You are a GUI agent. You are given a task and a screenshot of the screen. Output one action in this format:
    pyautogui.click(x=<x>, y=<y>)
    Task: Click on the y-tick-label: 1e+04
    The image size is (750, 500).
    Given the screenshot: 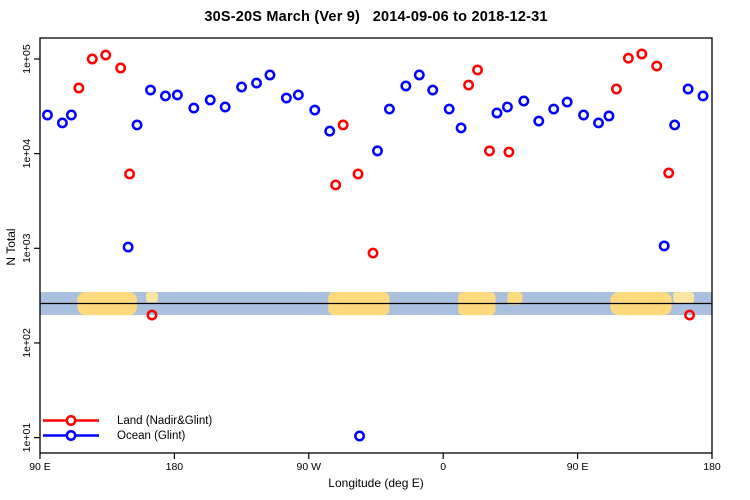 What is the action you would take?
    pyautogui.click(x=27, y=154)
    